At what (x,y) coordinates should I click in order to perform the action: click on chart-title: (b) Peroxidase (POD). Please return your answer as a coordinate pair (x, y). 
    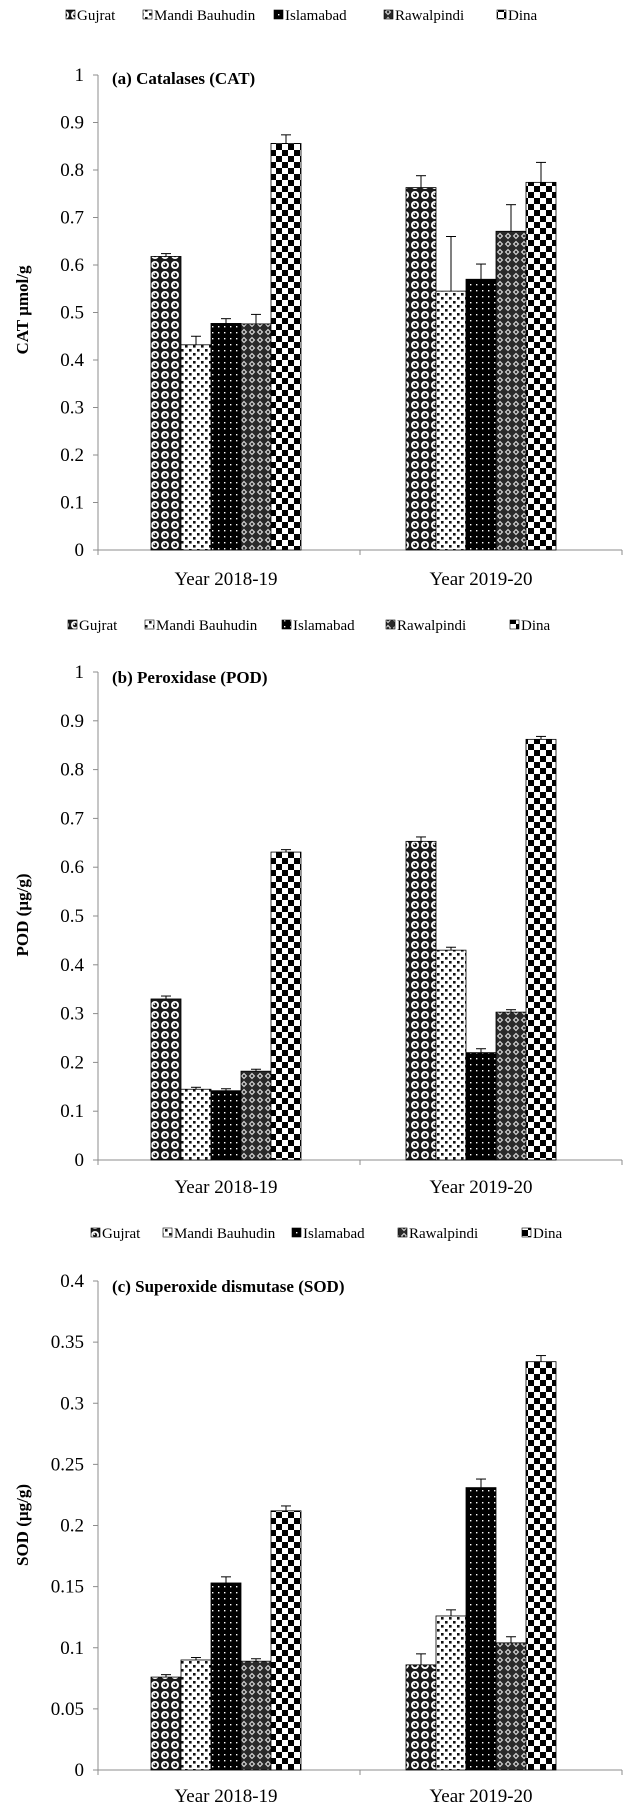
    Looking at the image, I should click on (190, 677).